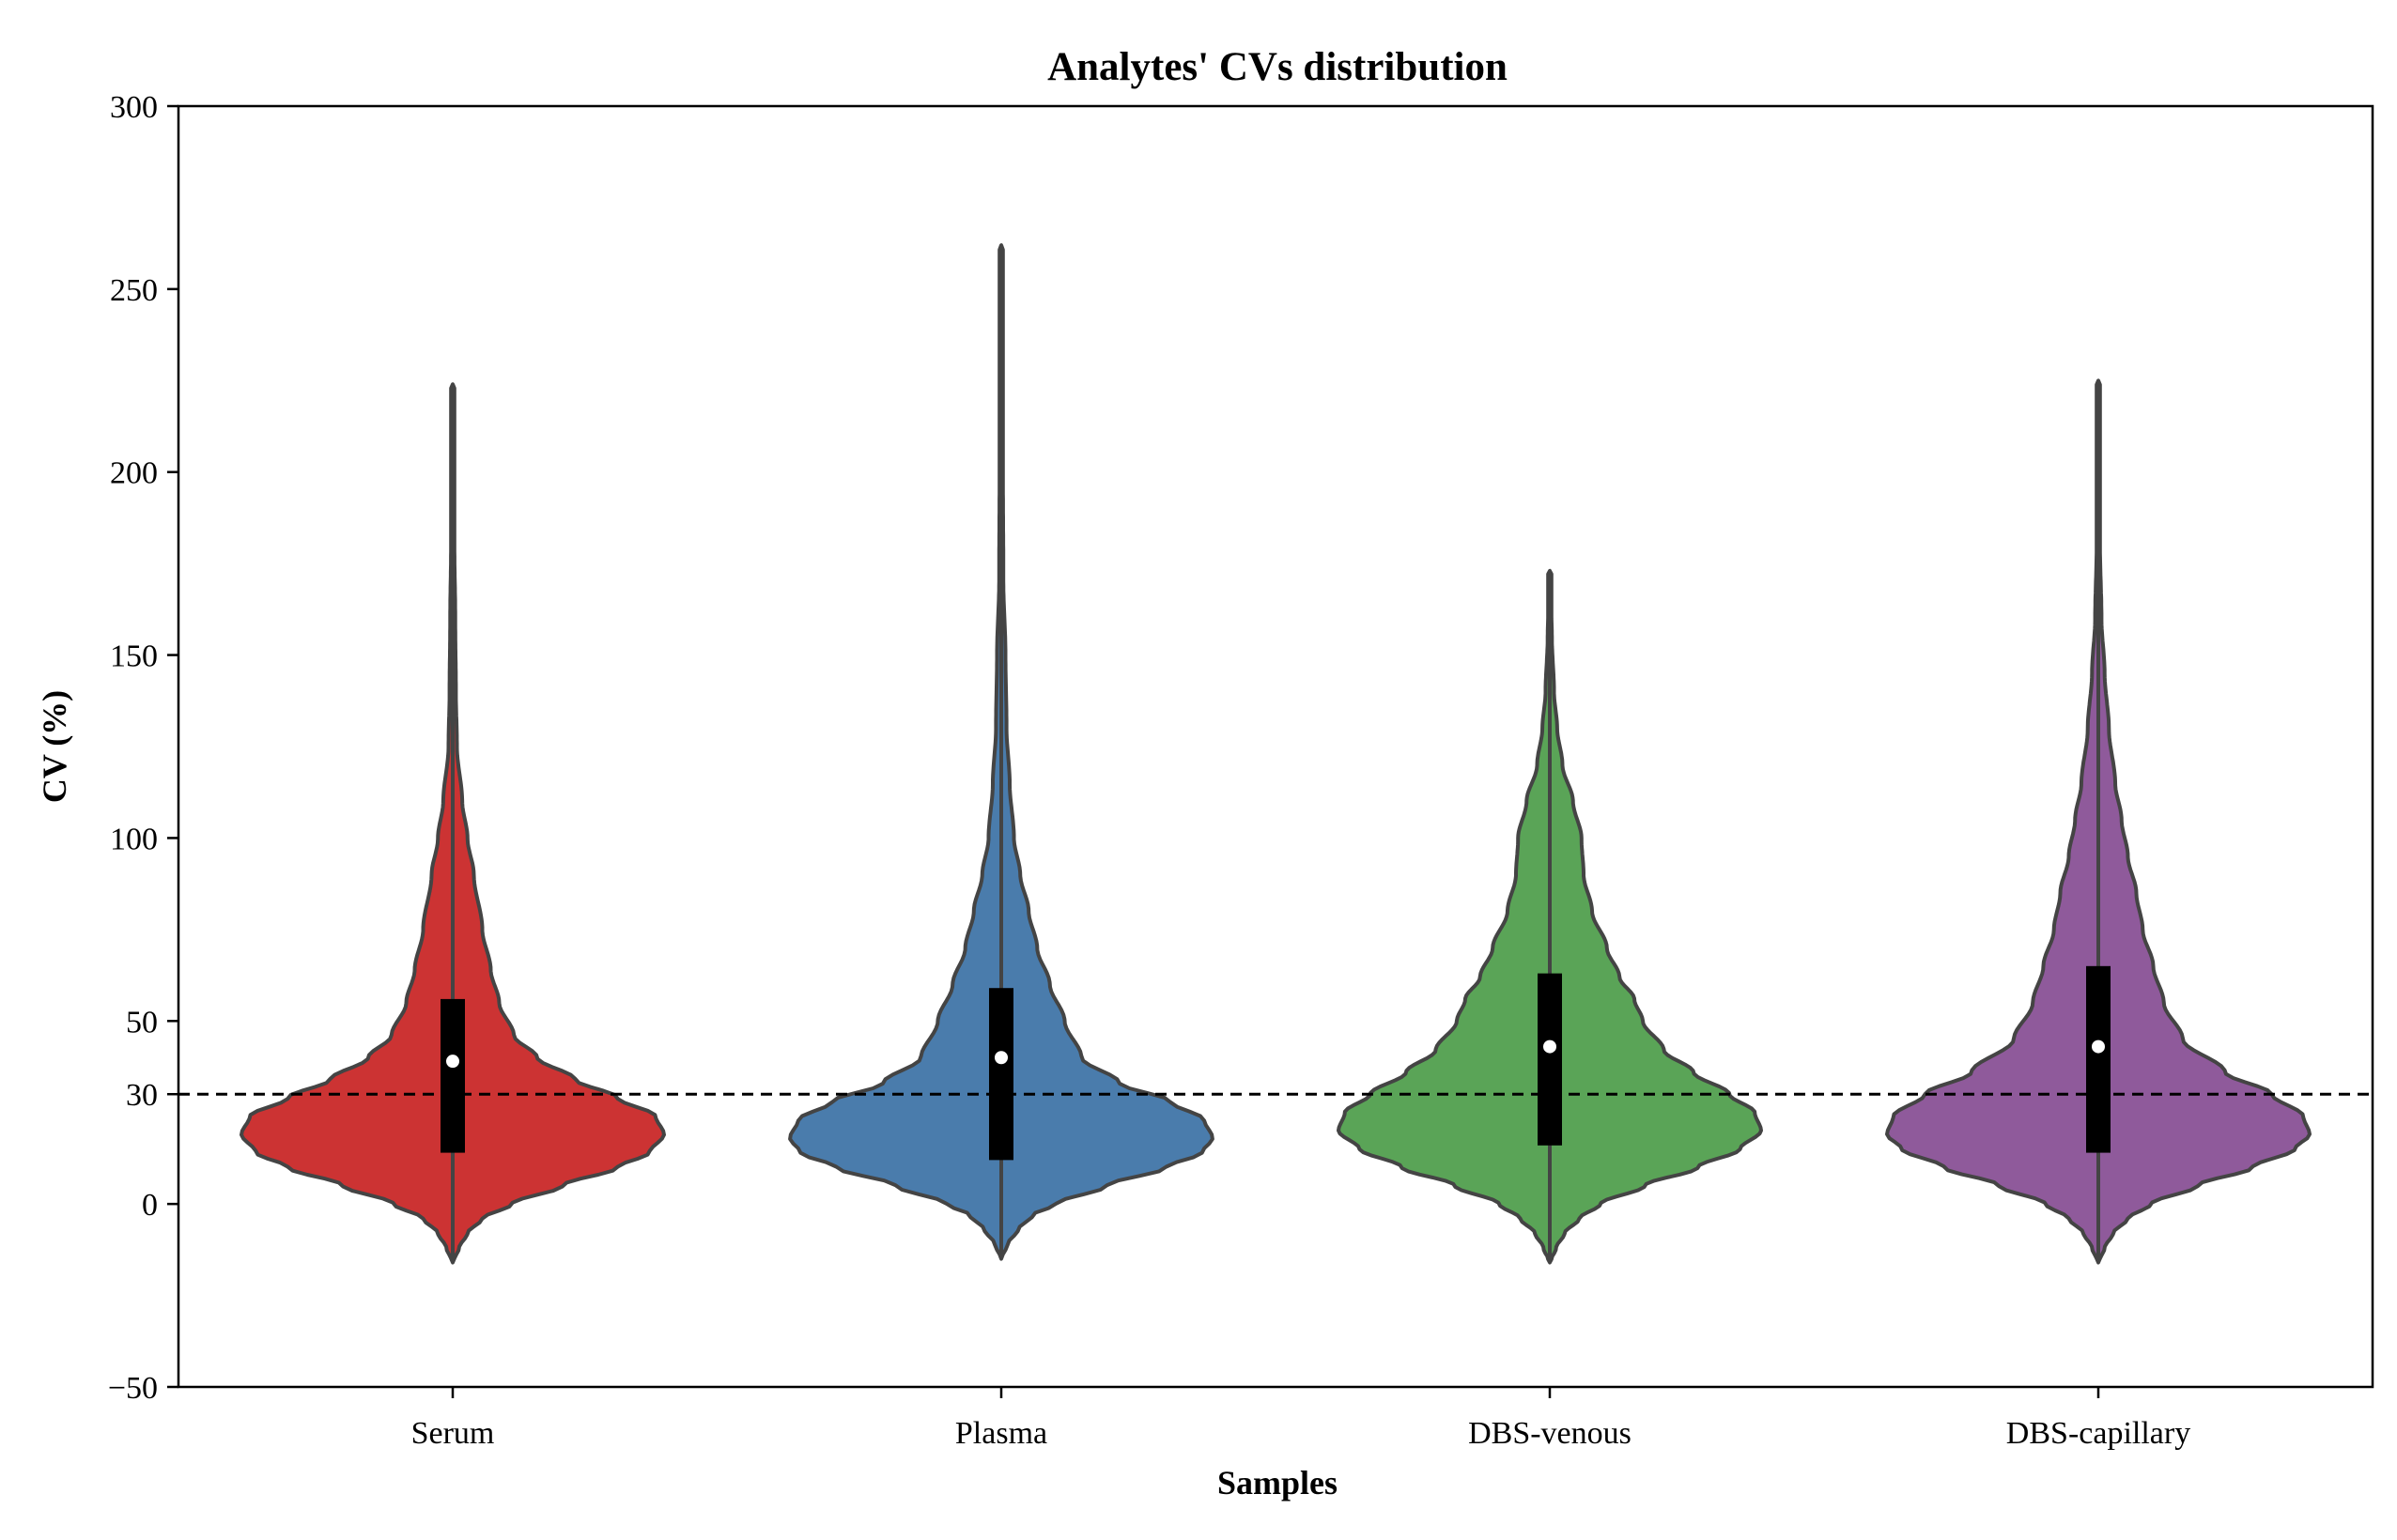 The image size is (2397, 1540). What do you see at coordinates (1300, 1419) in the screenshot?
I see `x-axis: Serum Plasma DBS-venous DBS-capillary` at bounding box center [1300, 1419].